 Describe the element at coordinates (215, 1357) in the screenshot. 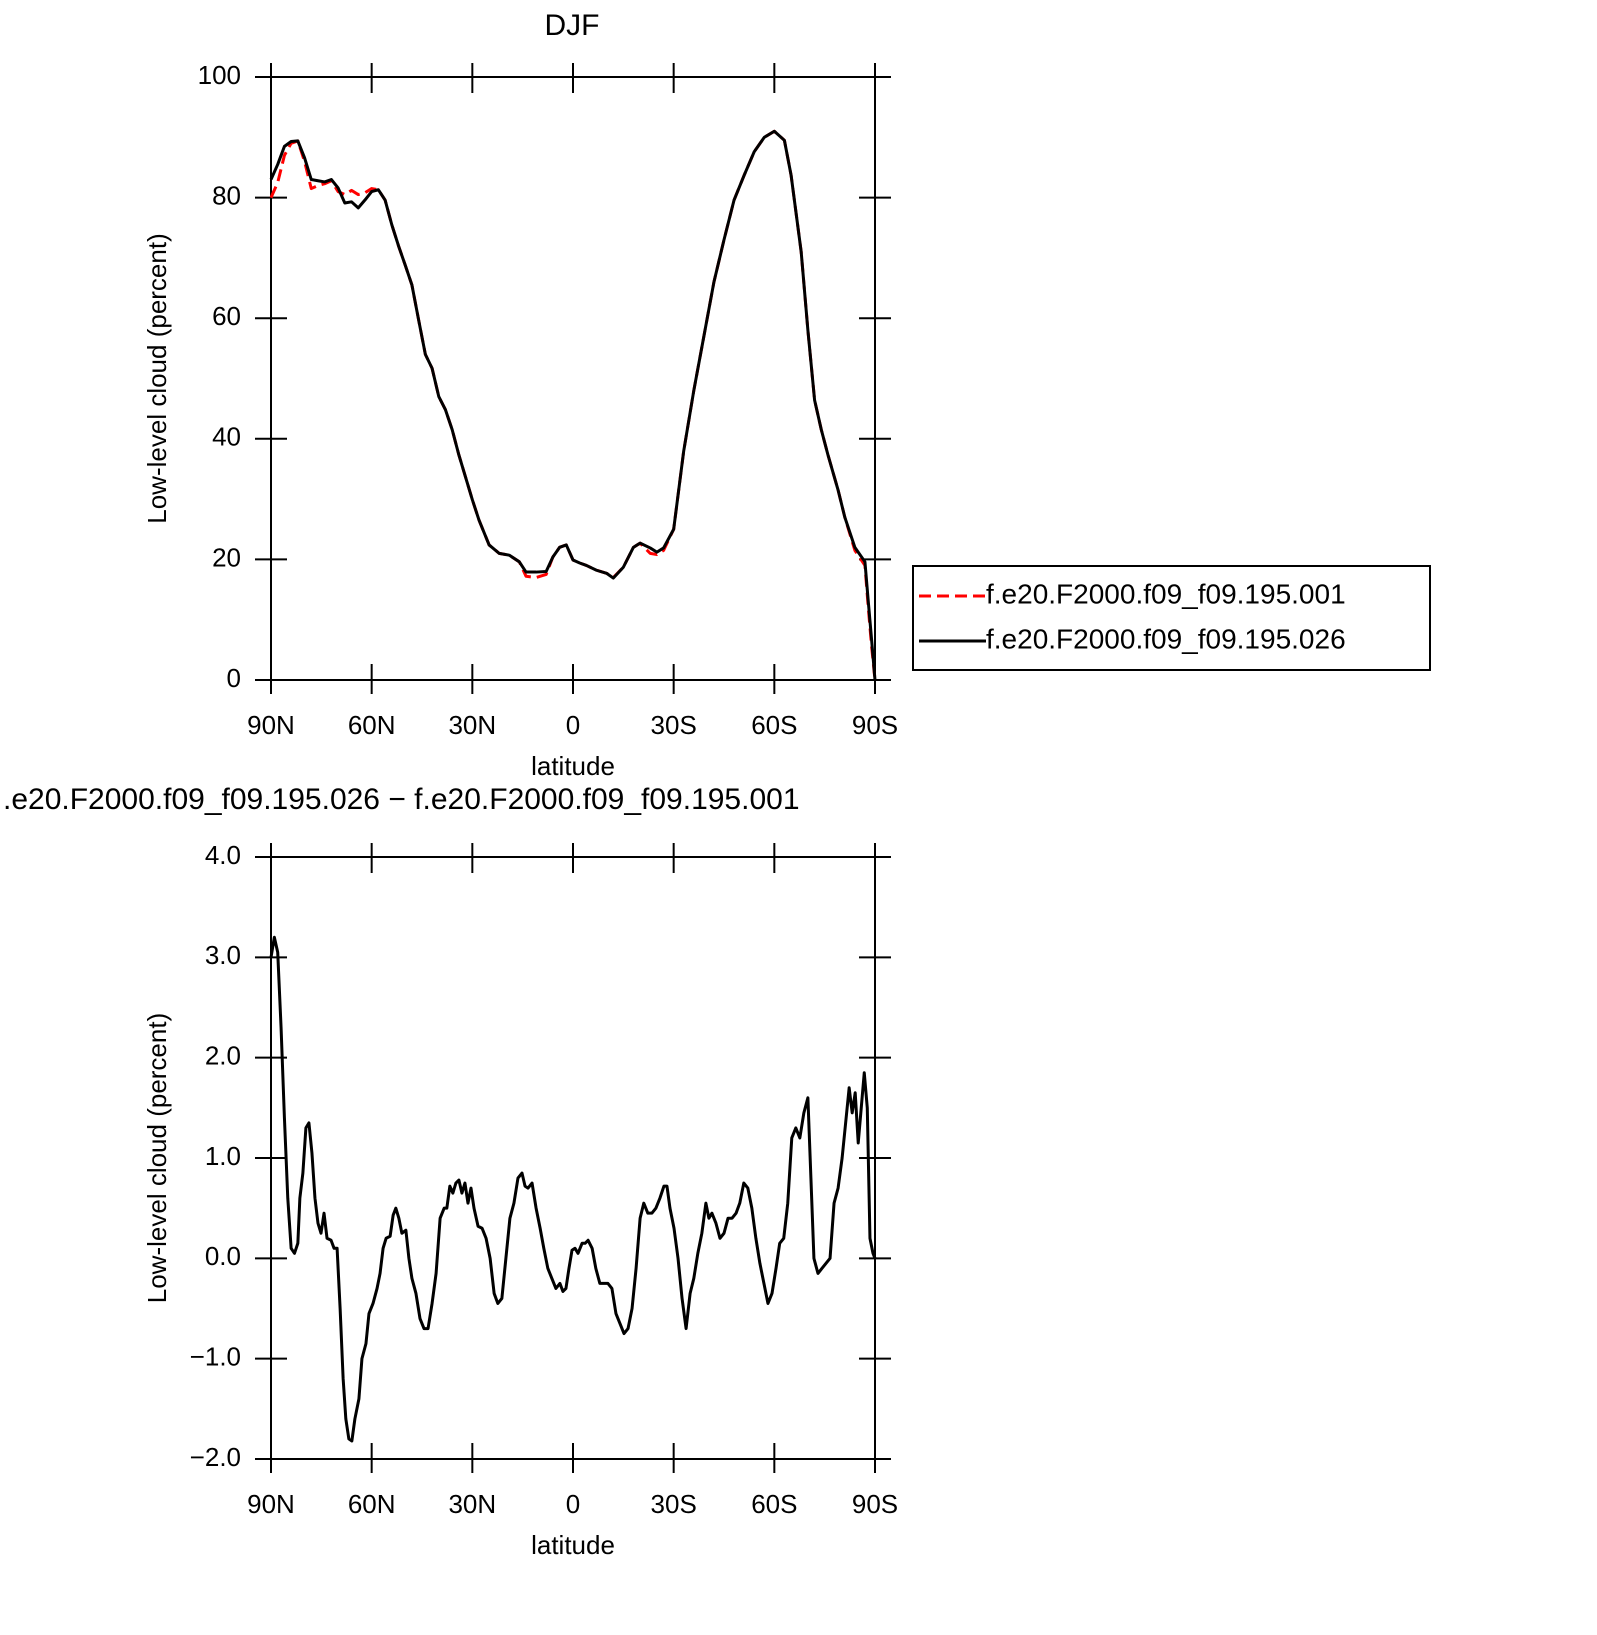

I see `y-tick-label: −1.0` at that location.